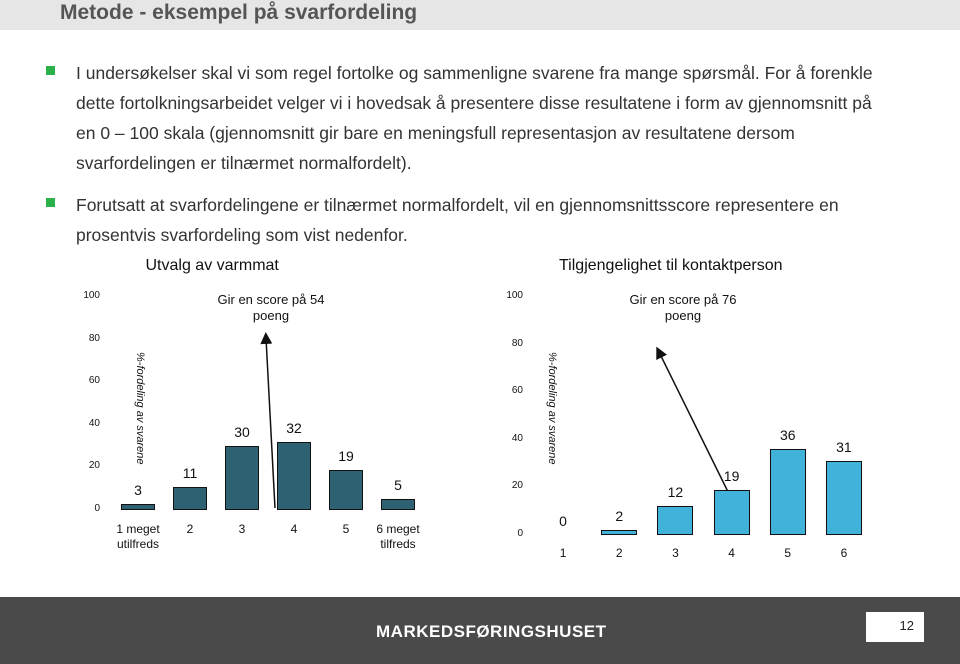 The image size is (960, 664). I want to click on x-tick-label: 1 meget utilfreds, so click(138, 536).